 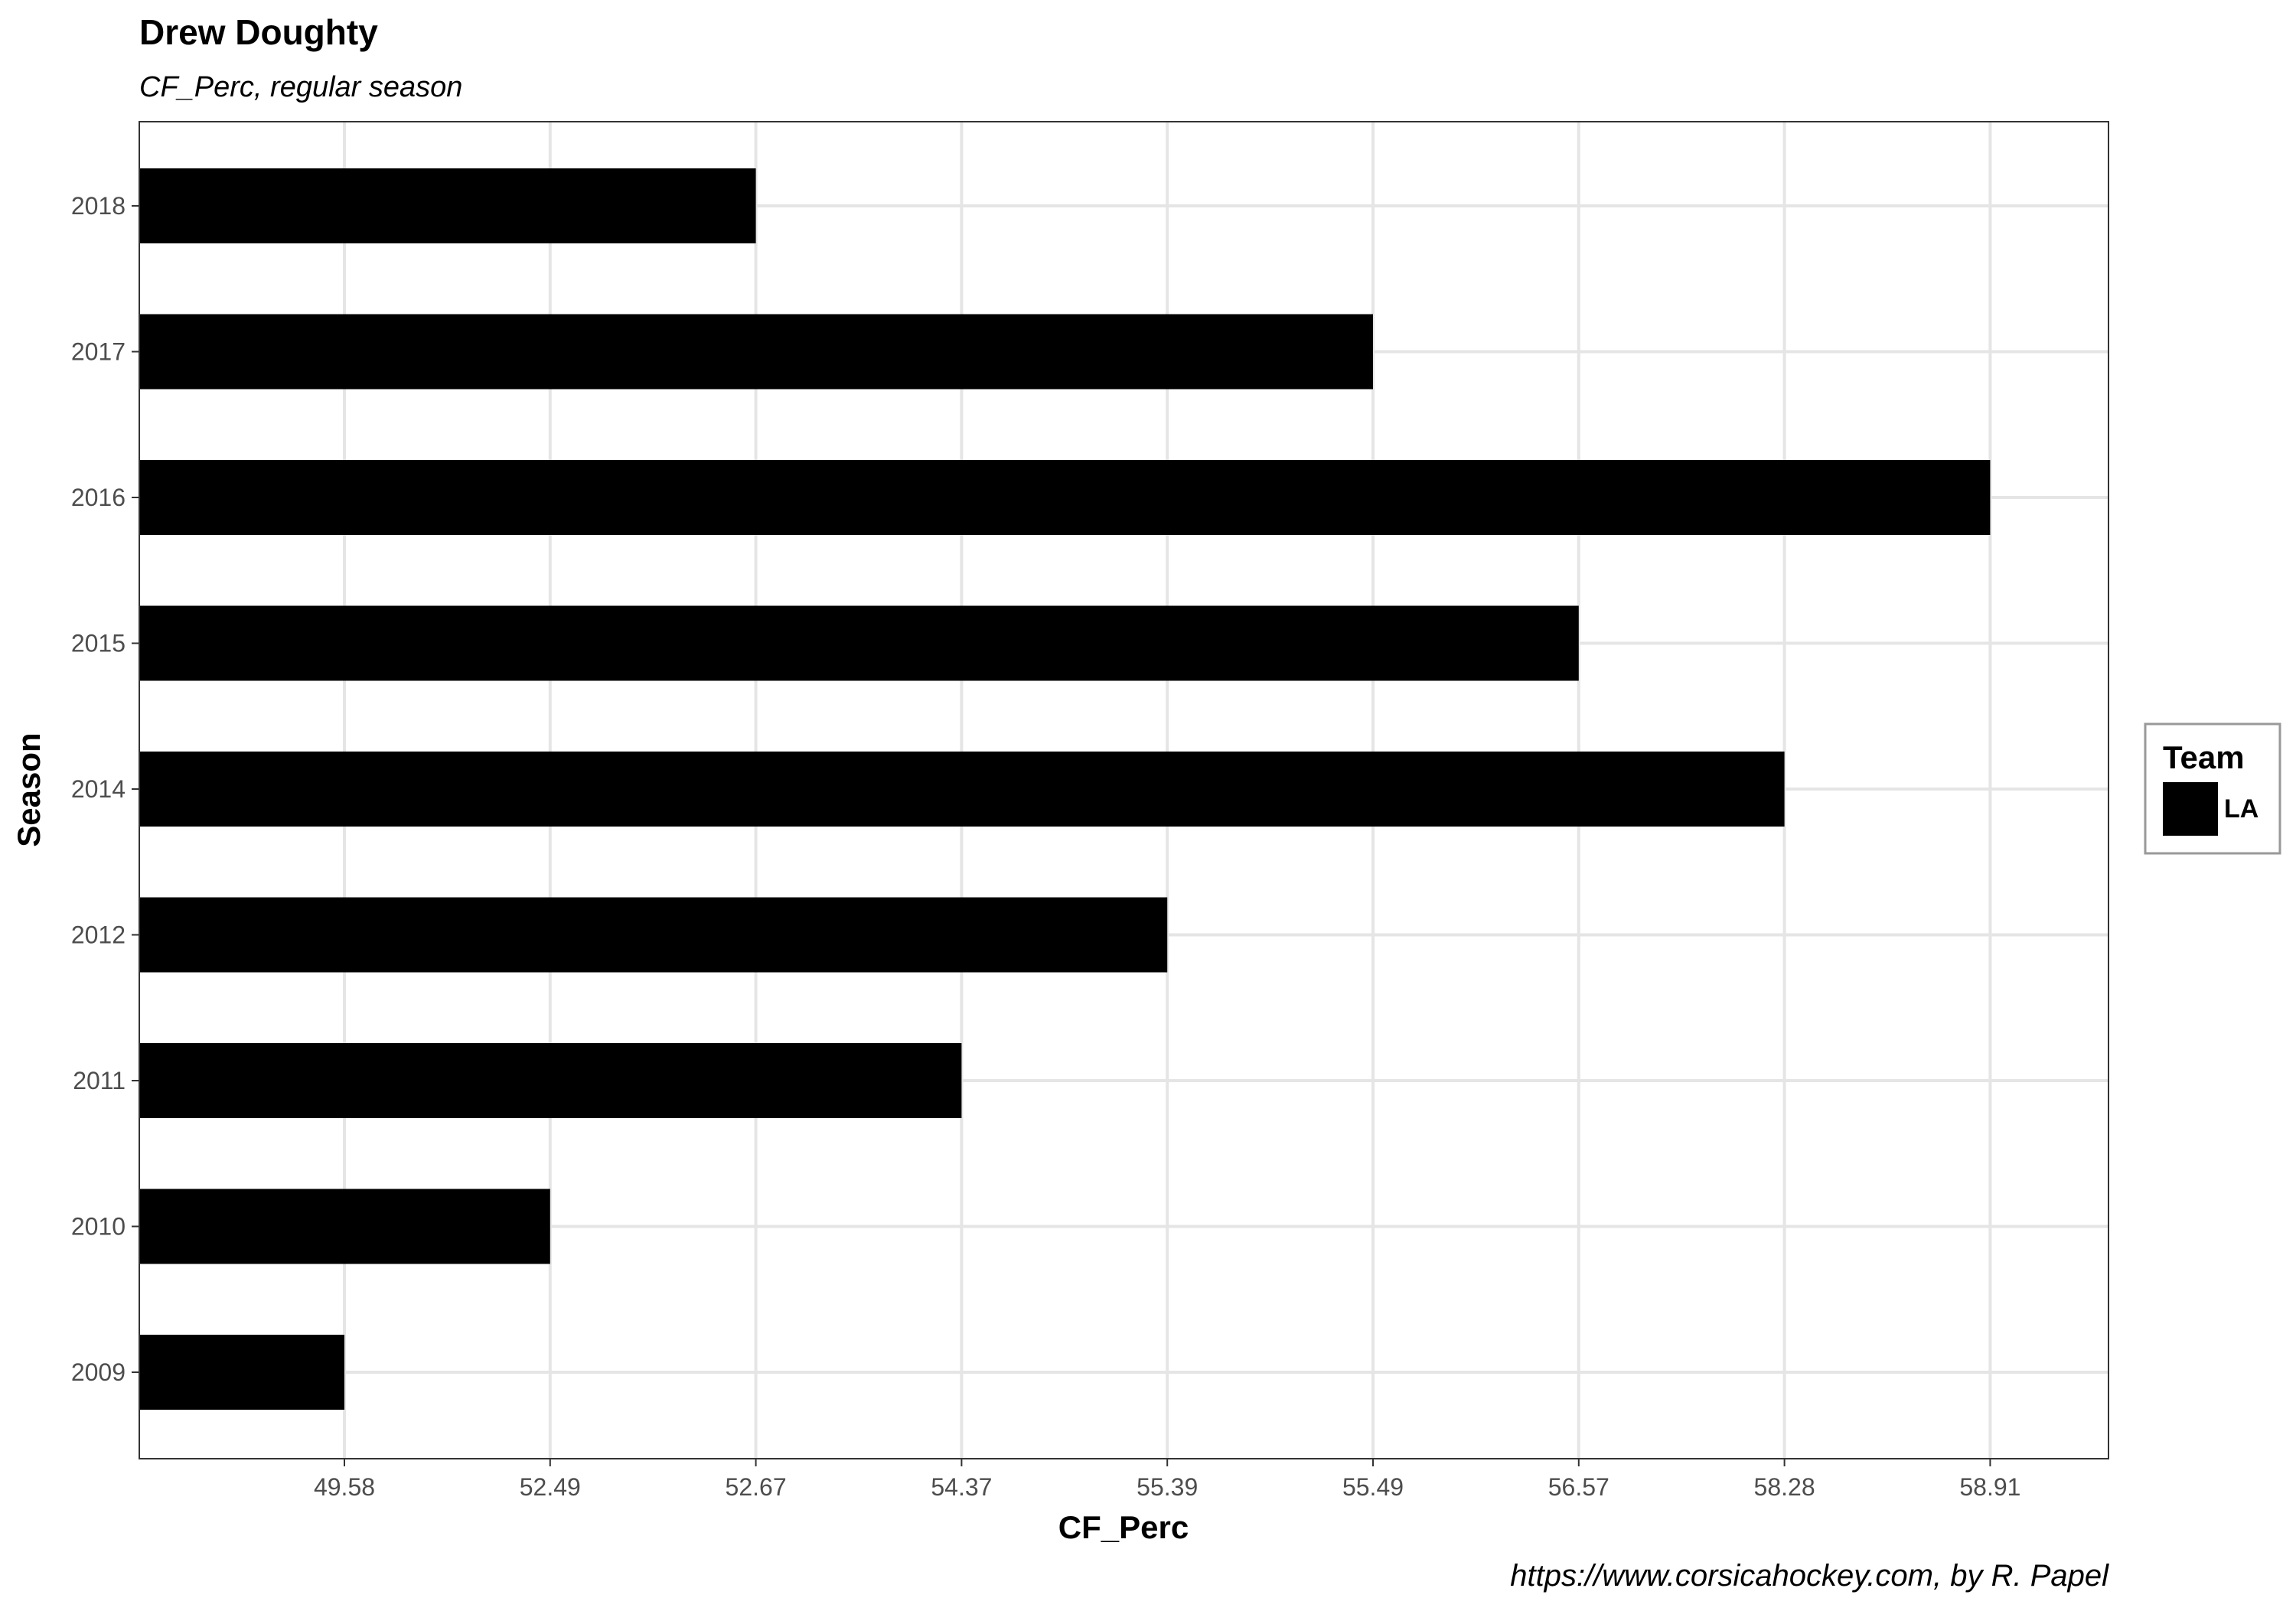 I want to click on legend: Team LA, so click(x=2212, y=788).